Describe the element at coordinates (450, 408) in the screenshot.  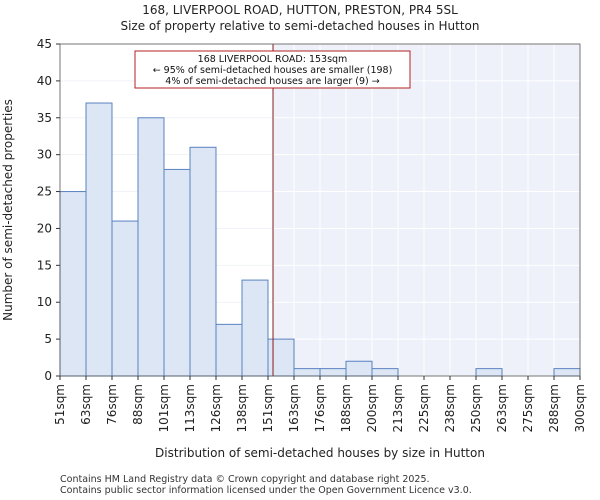
I see `x-tick-label: 238sqm` at that location.